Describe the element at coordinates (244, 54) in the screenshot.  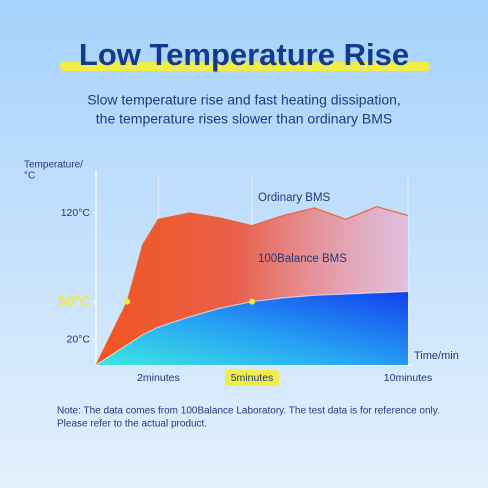
I see `title: Low Temperature Rise` at that location.